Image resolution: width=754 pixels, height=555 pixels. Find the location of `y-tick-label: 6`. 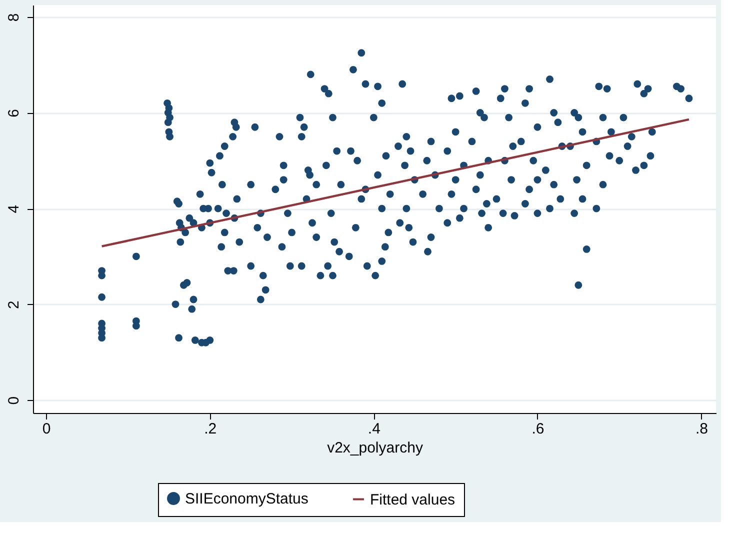

y-tick-label: 6 is located at coordinates (14, 113).